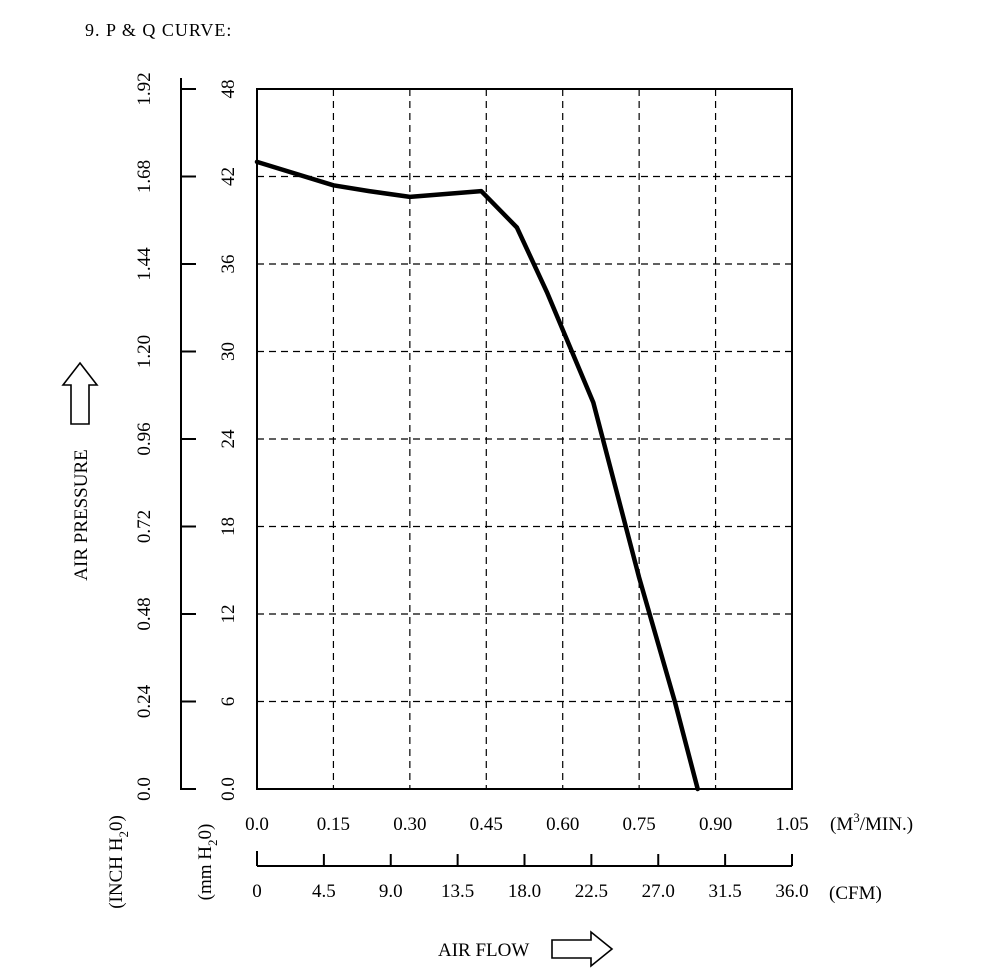 The width and height of the screenshot is (1000, 976). I want to click on cfm-tick-label: 4.5, so click(324, 891).